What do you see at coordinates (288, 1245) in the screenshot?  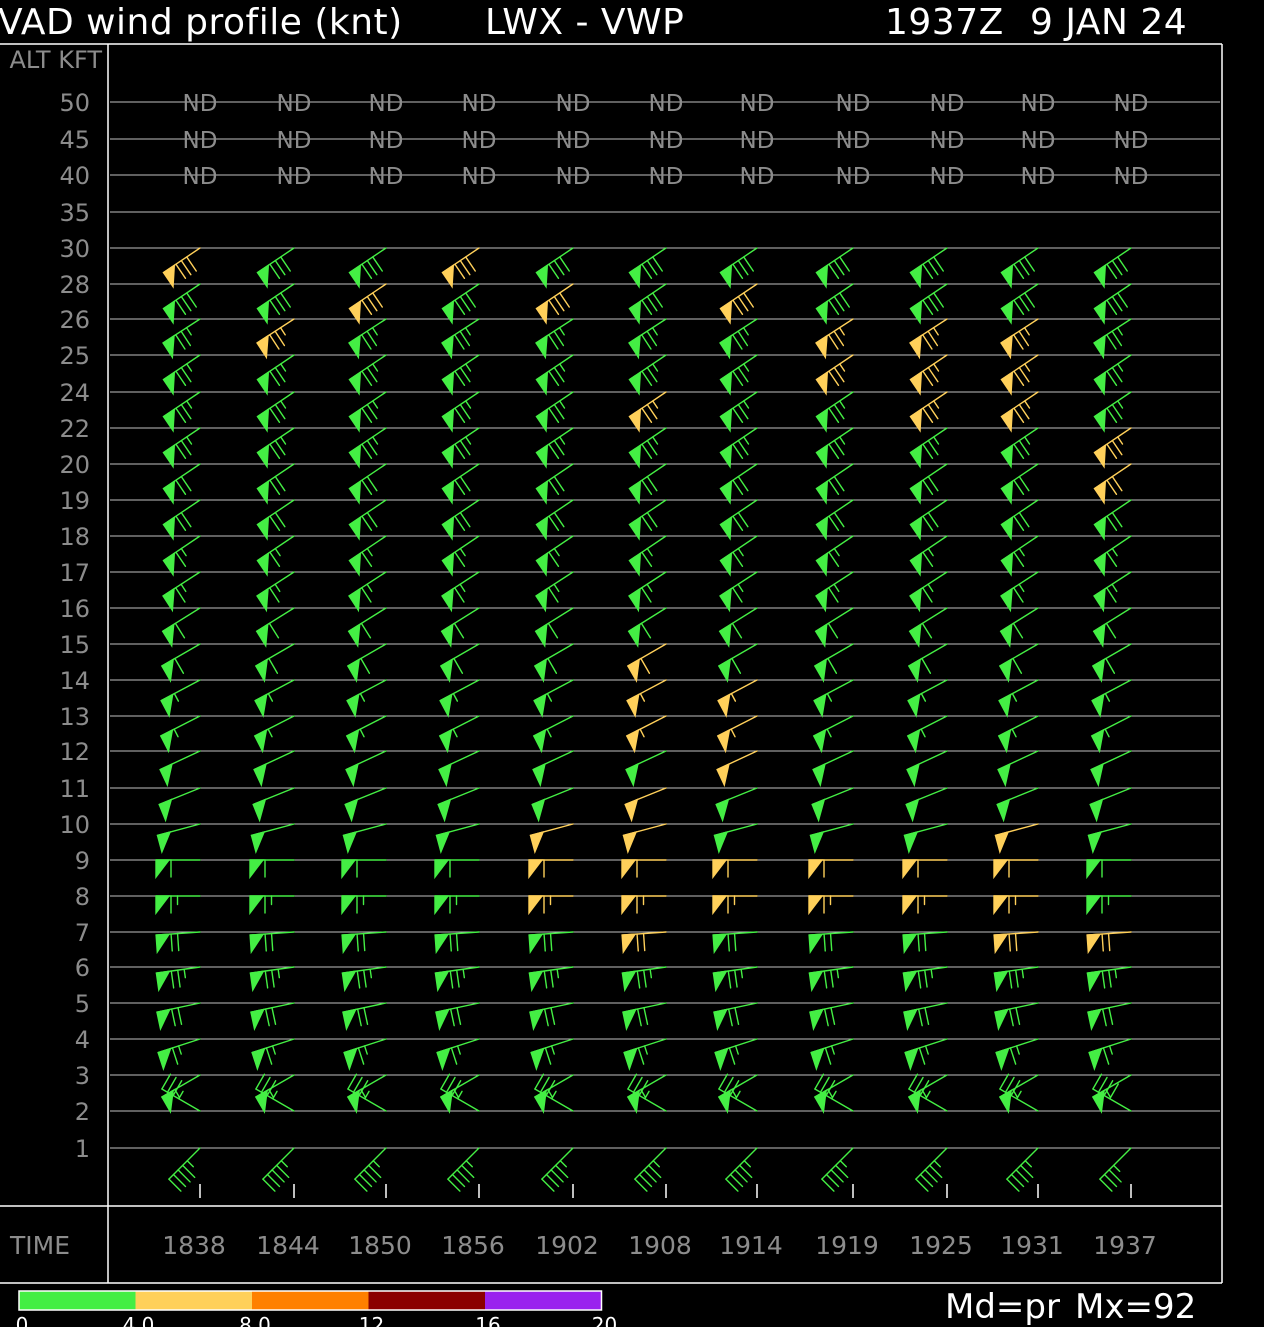 I see `time-tick-label: 1844` at bounding box center [288, 1245].